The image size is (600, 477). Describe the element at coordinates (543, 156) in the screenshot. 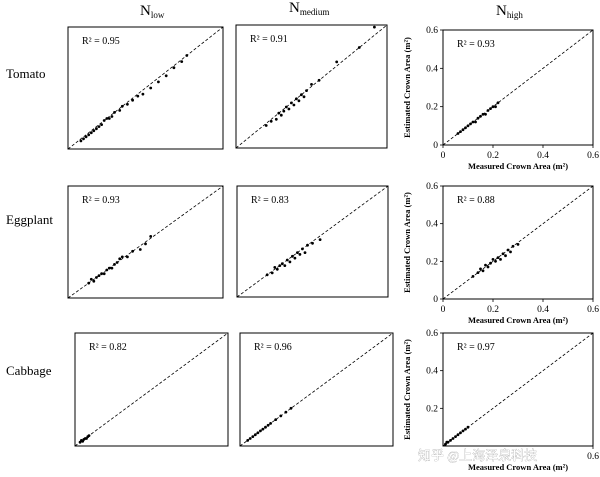

I see `x-tick-label: 0.4` at that location.